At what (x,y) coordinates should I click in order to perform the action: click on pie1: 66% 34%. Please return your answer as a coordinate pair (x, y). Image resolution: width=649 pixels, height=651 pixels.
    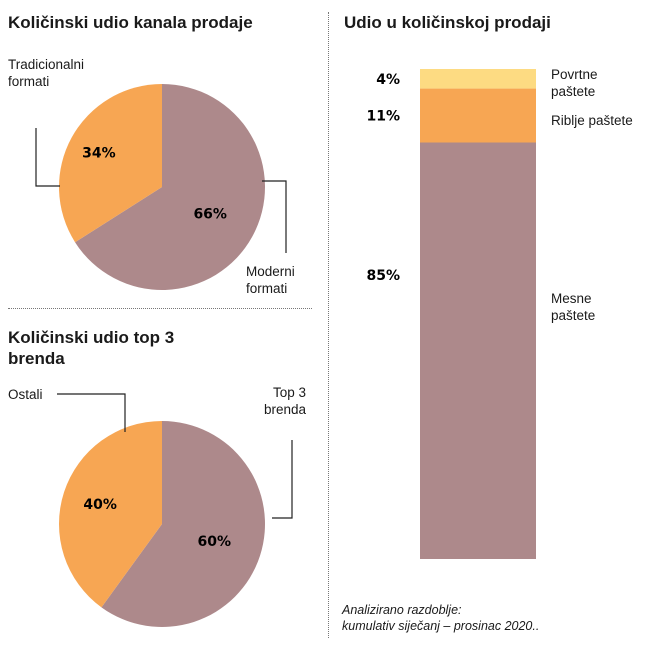
    Looking at the image, I should click on (161, 187).